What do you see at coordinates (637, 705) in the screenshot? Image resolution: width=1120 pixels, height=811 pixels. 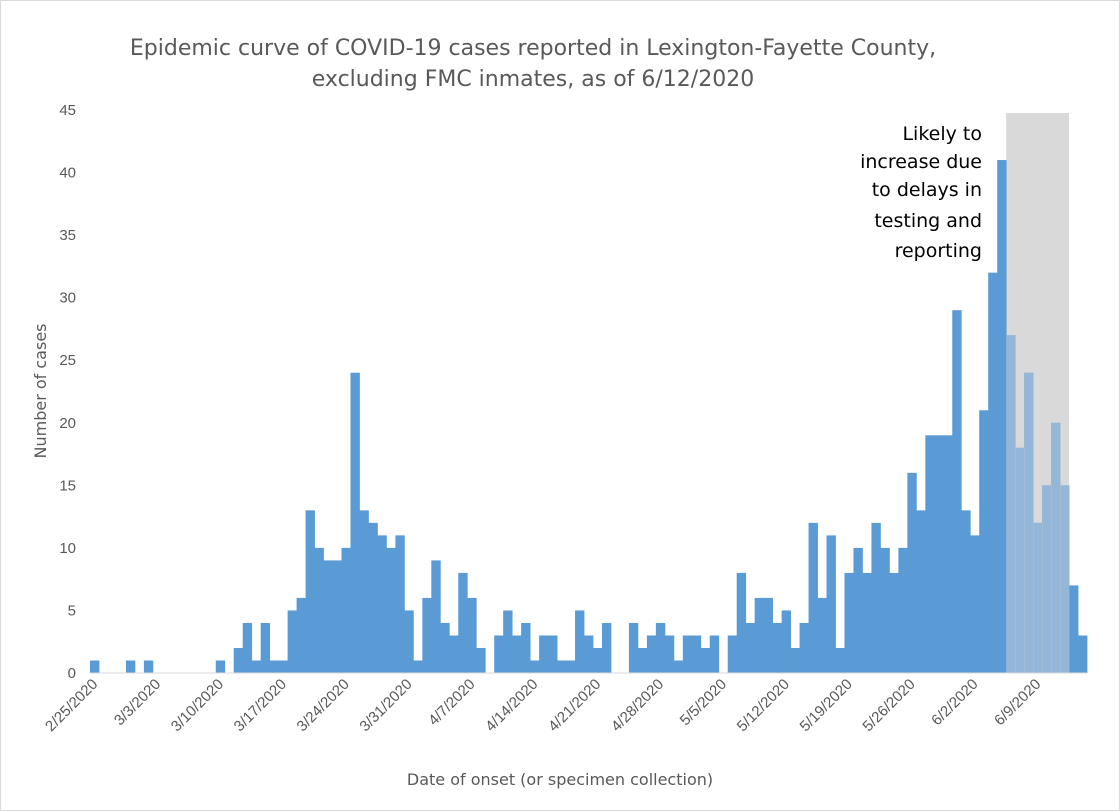 I see `x-tick-label: 4/28/2020` at bounding box center [637, 705].